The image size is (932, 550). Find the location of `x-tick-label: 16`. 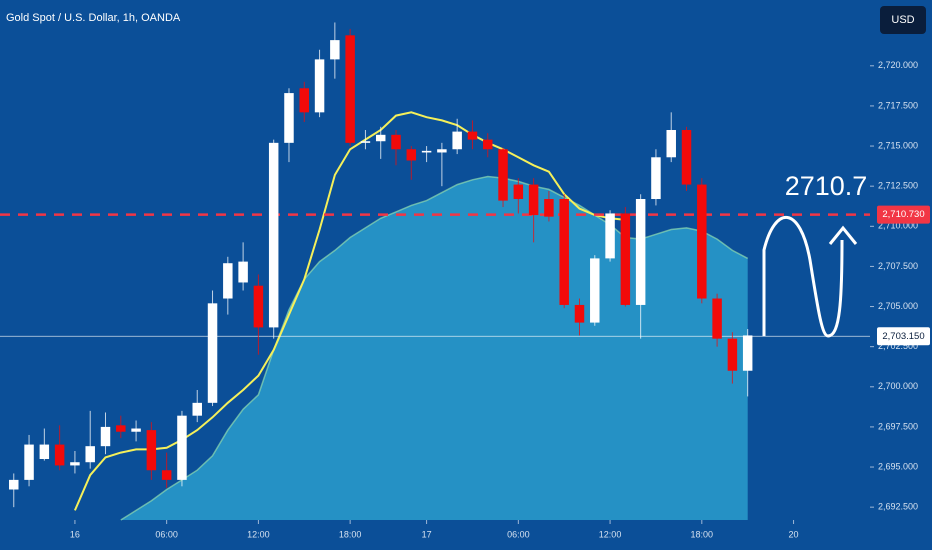

x-tick-label: 16 is located at coordinates (75, 534).